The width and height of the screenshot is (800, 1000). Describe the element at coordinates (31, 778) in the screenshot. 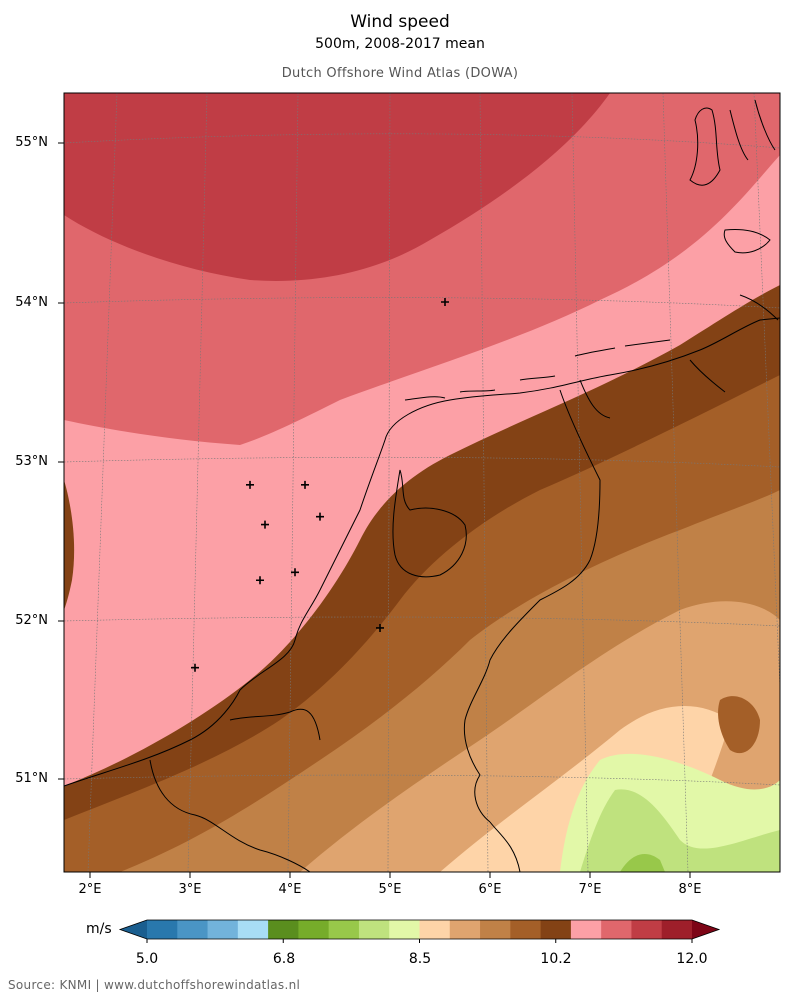

I see `lat-label-51: 51°N` at that location.